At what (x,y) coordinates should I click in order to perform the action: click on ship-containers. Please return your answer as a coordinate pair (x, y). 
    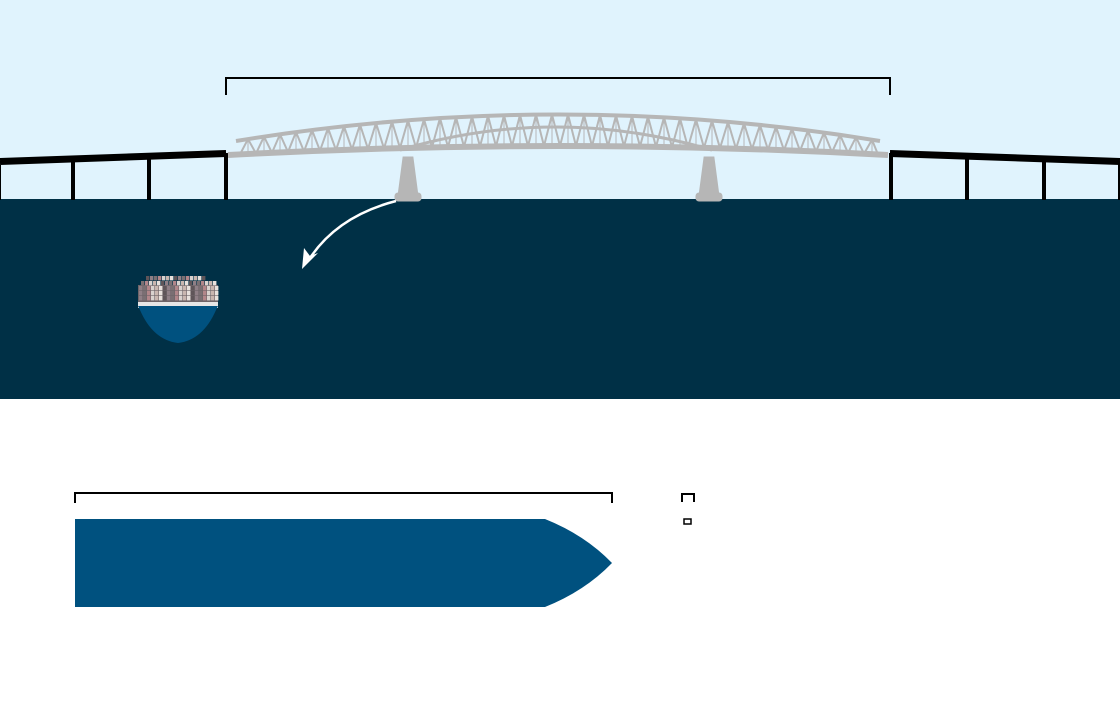
    Looking at the image, I should click on (179, 288).